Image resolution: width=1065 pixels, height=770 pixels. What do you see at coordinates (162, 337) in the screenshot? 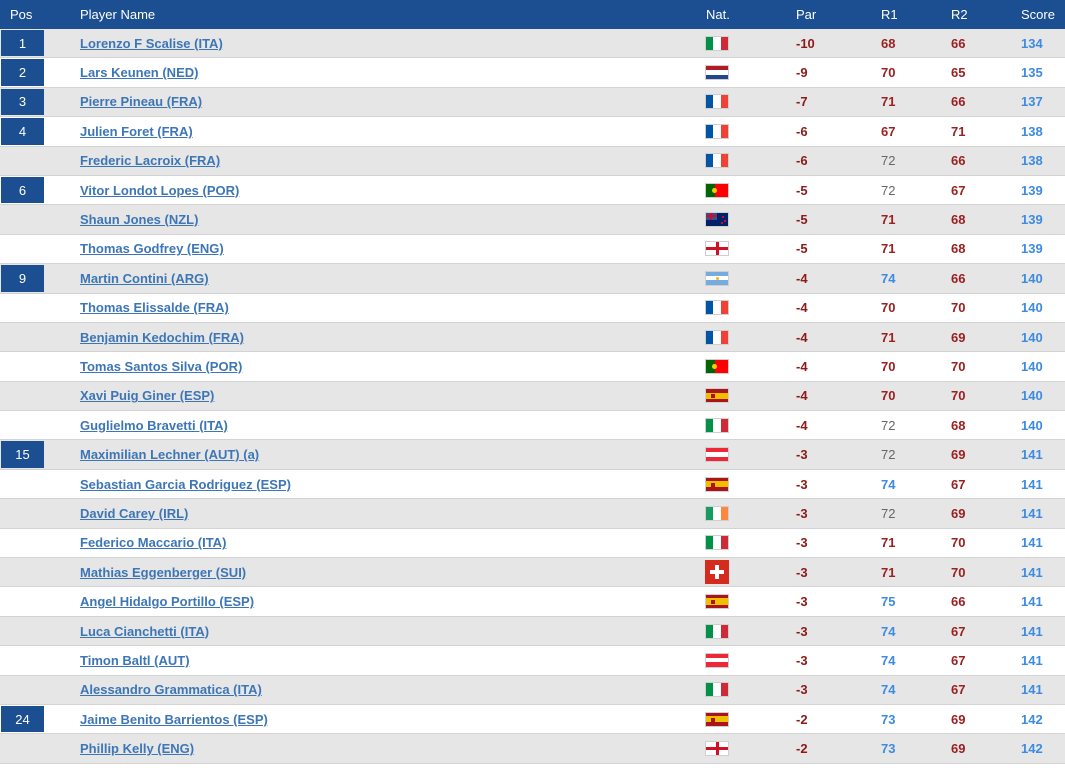
I see `player-name-link: Benjamin Kedochim (FRA)` at bounding box center [162, 337].